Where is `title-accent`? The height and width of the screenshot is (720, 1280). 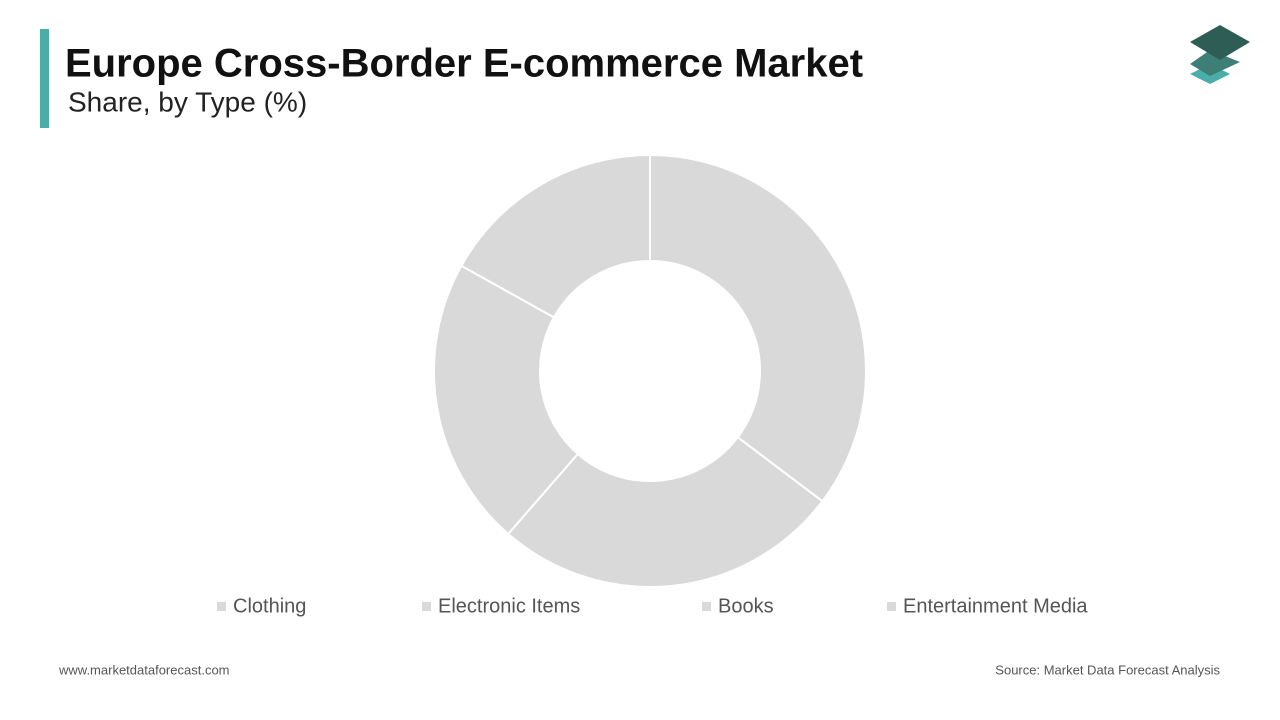
title-accent is located at coordinates (44, 78).